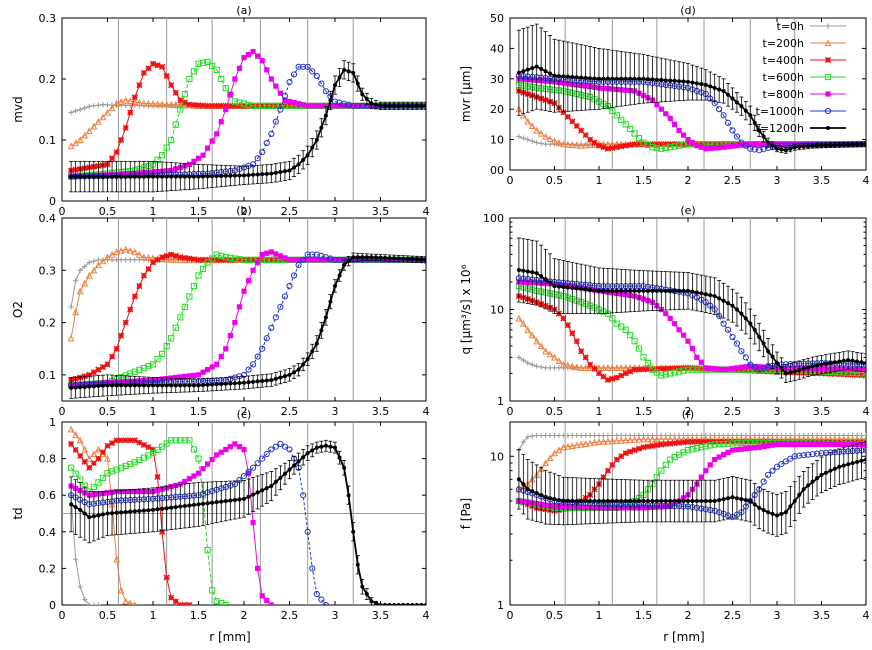 The width and height of the screenshot is (872, 650). I want to click on y-tick-label: 10, so click(497, 140).